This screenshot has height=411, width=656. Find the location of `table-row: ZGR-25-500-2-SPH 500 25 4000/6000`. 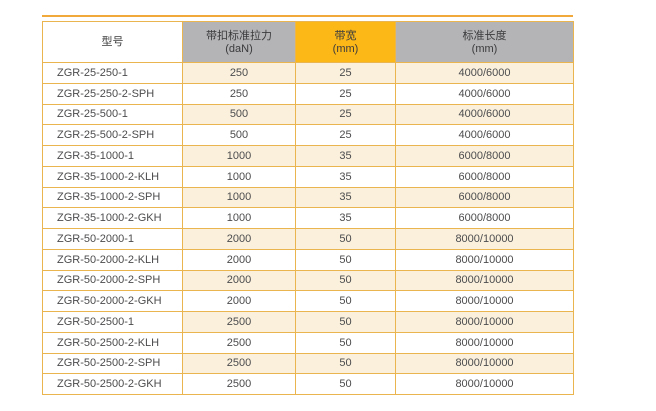

table-row: ZGR-25-500-2-SPH 500 25 4000/6000 is located at coordinates (308, 135).